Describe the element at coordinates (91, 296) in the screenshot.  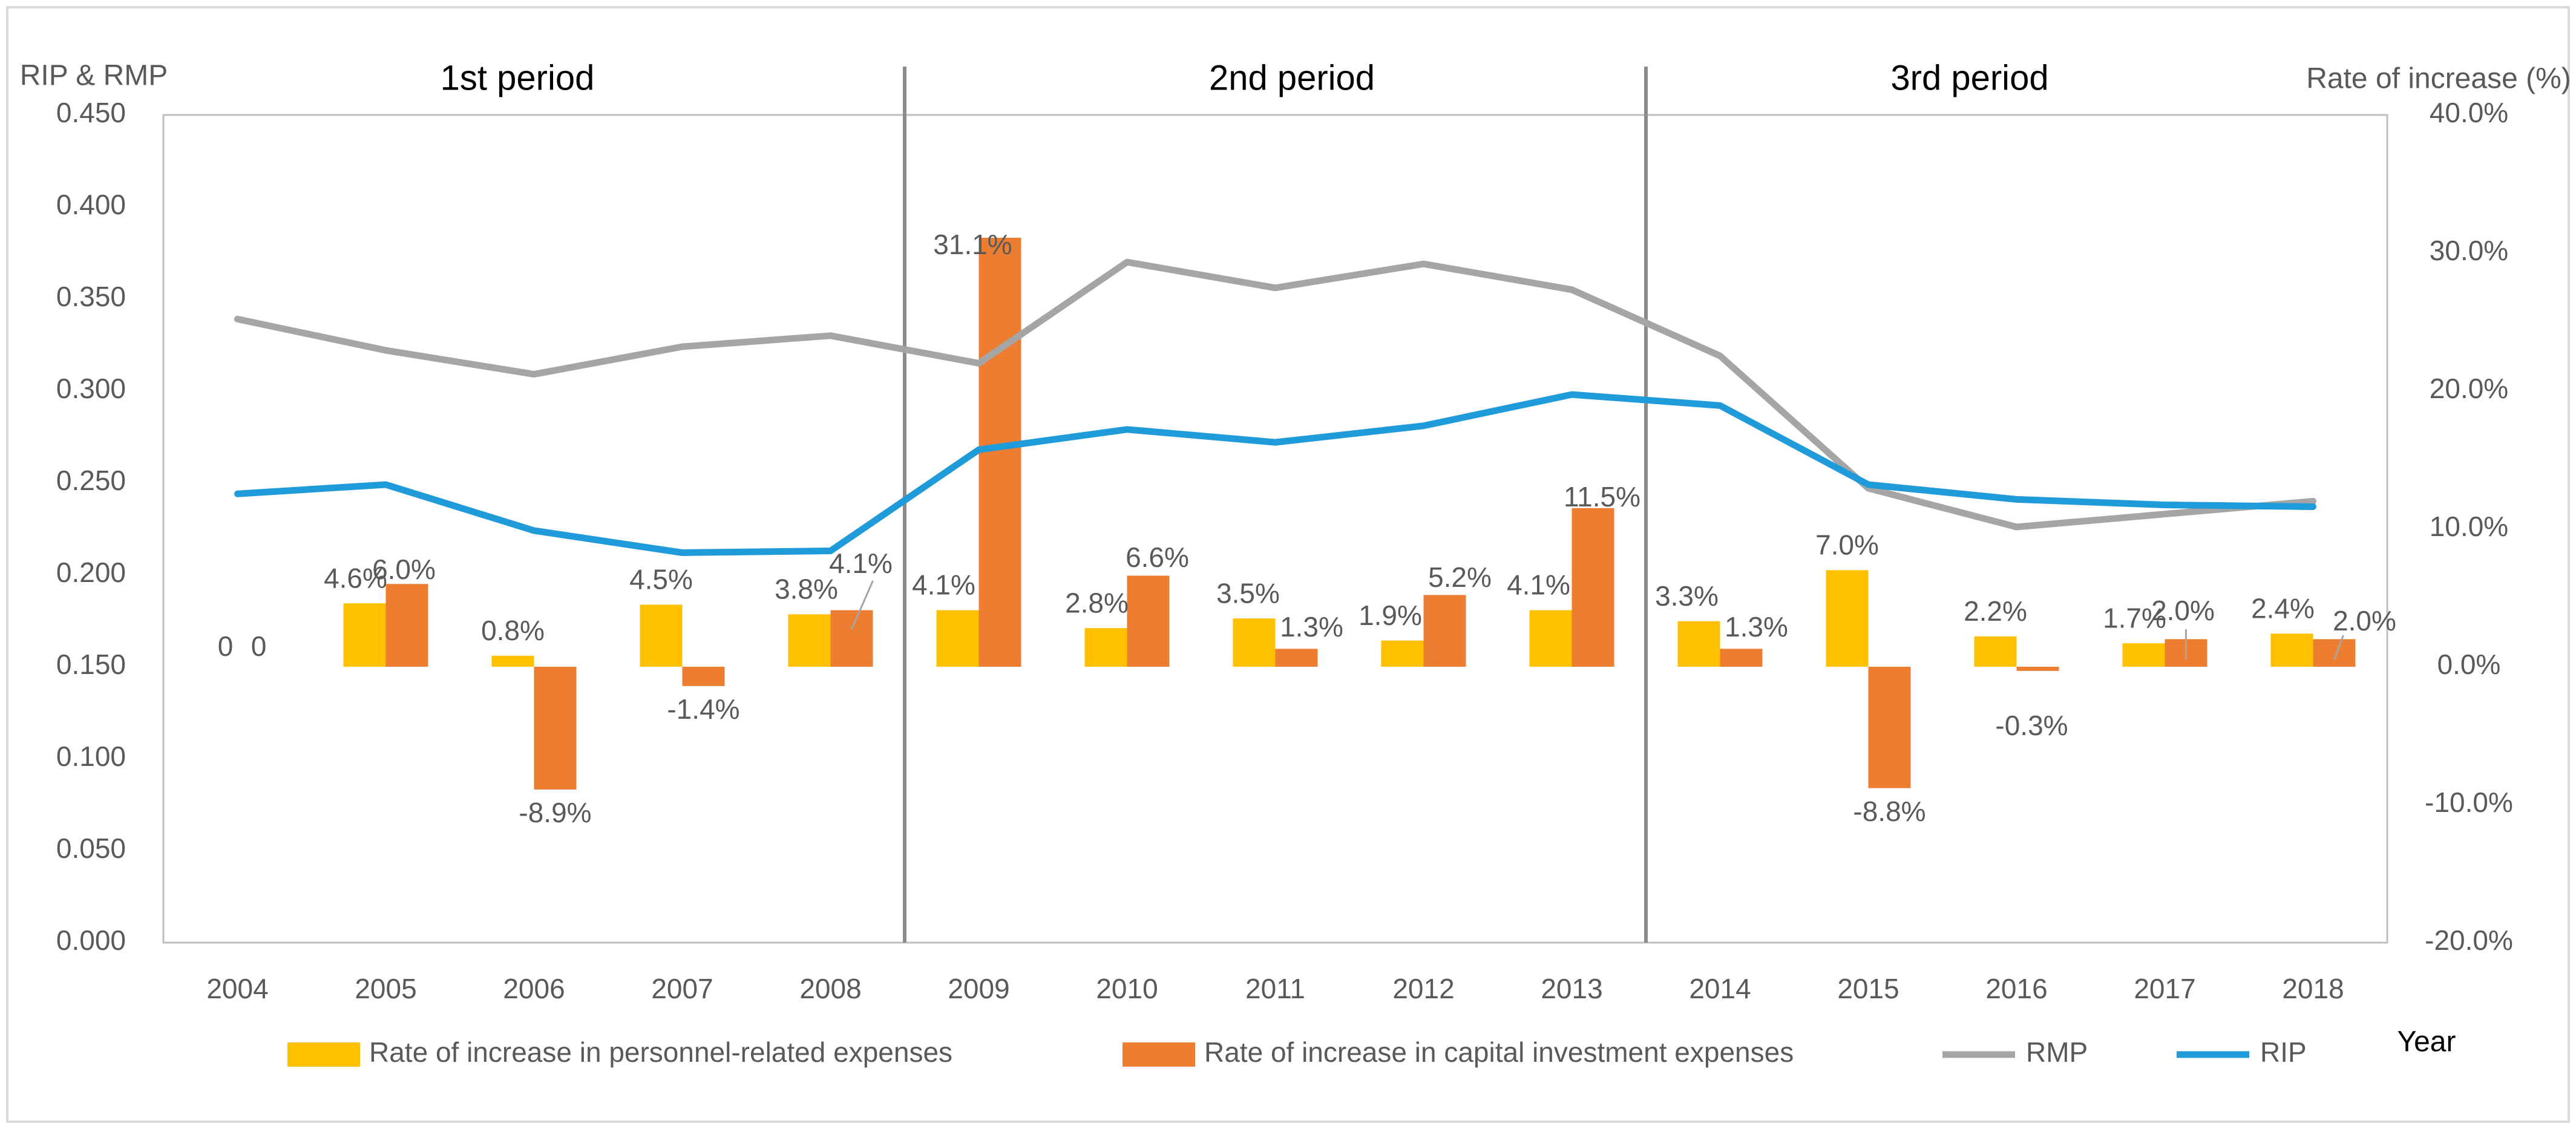
I see `left-tick-label: 0.350` at that location.